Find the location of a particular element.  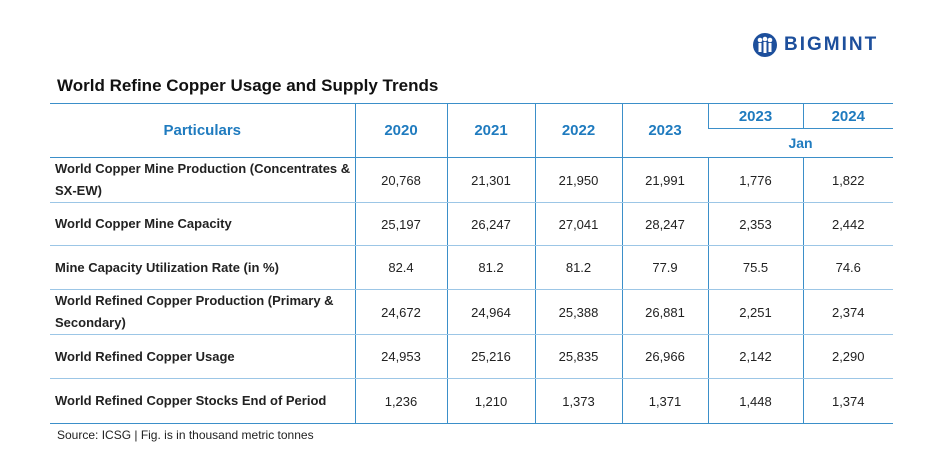

cell-value: 1,236 is located at coordinates (400, 401).